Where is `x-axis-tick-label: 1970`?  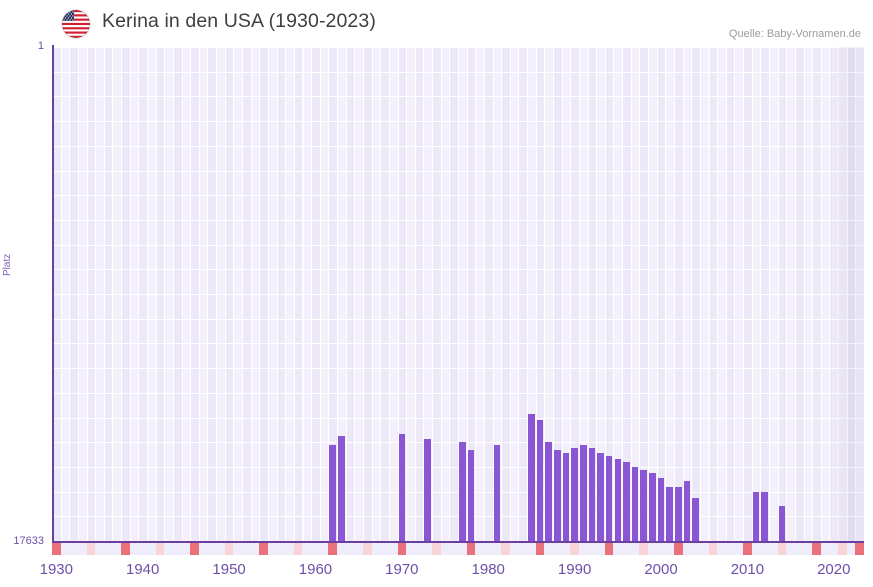
x-axis-tick-label: 1970 is located at coordinates (402, 569).